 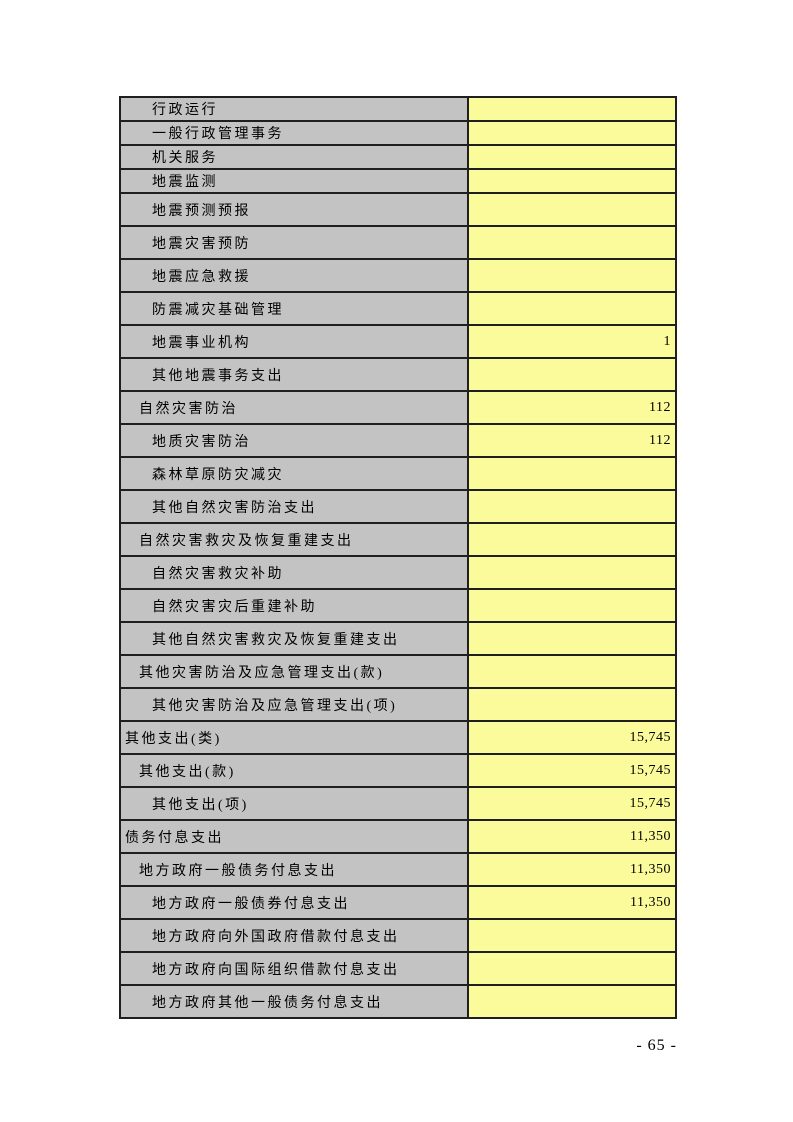 I want to click on row-label: 地方政府向国际组织借款付息支出, so click(x=294, y=968).